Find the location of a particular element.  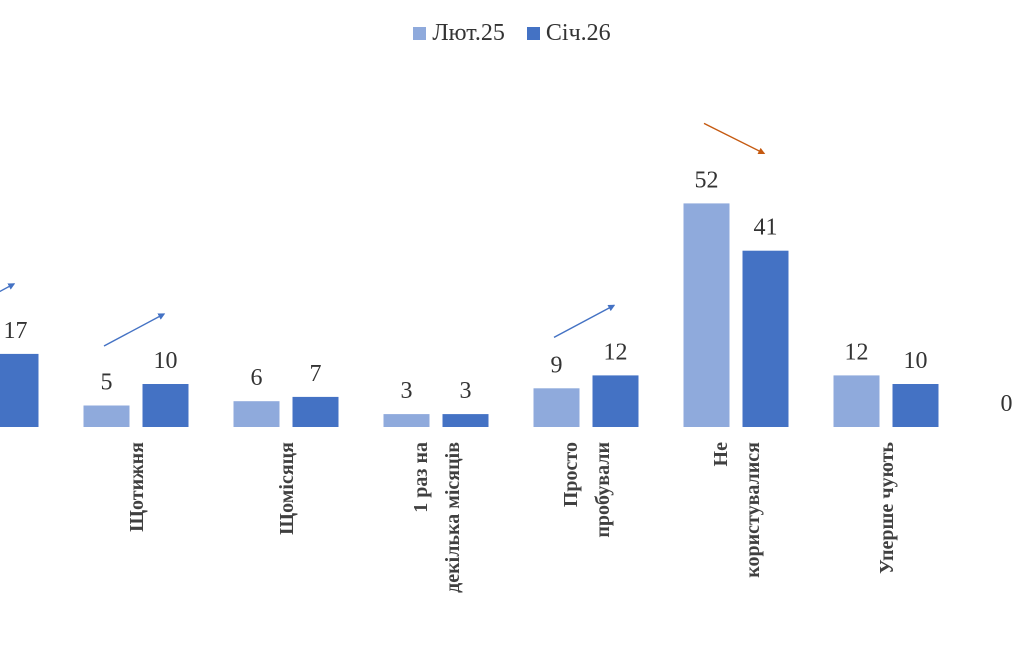

category-label-4: Просто пробували is located at coordinates (587, 490).